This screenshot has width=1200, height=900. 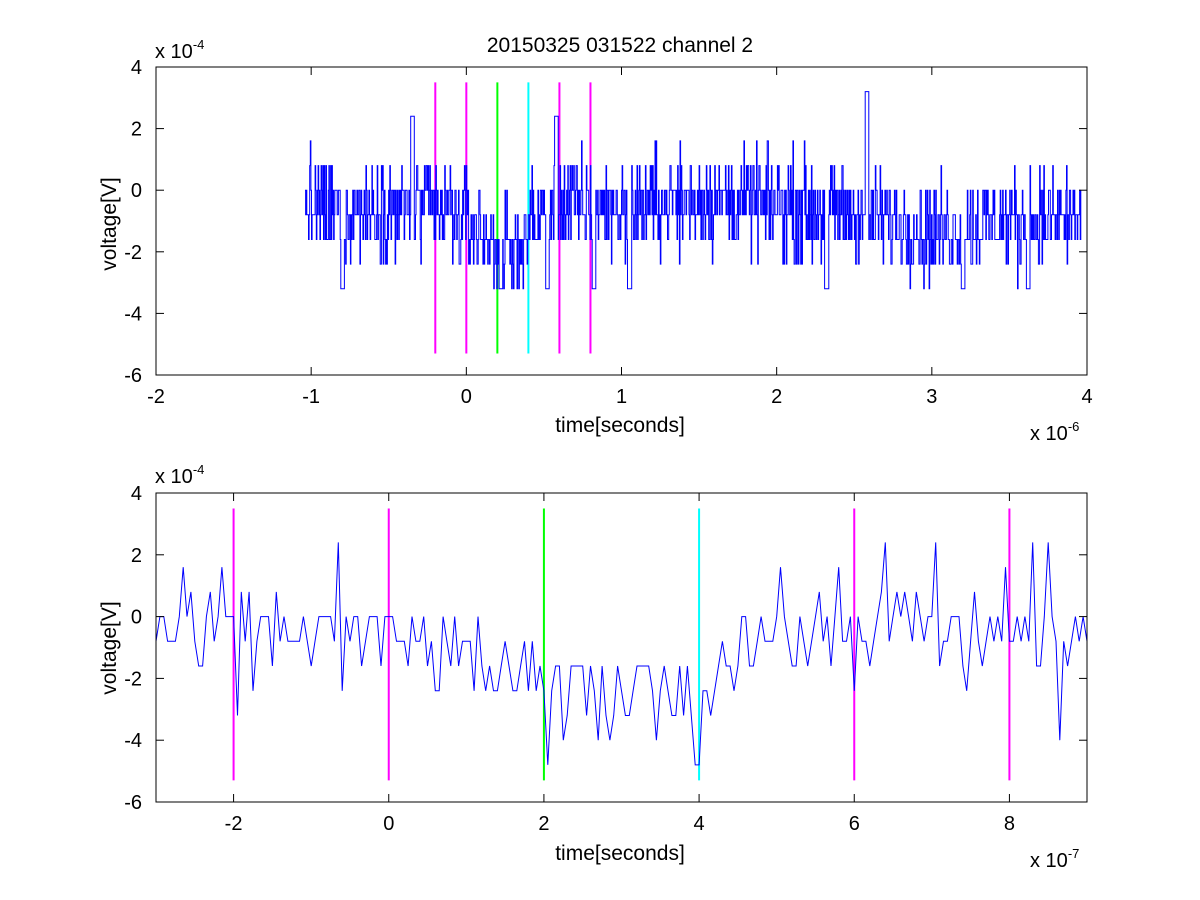 What do you see at coordinates (513, 218) in the screenshot?
I see `top-markers` at bounding box center [513, 218].